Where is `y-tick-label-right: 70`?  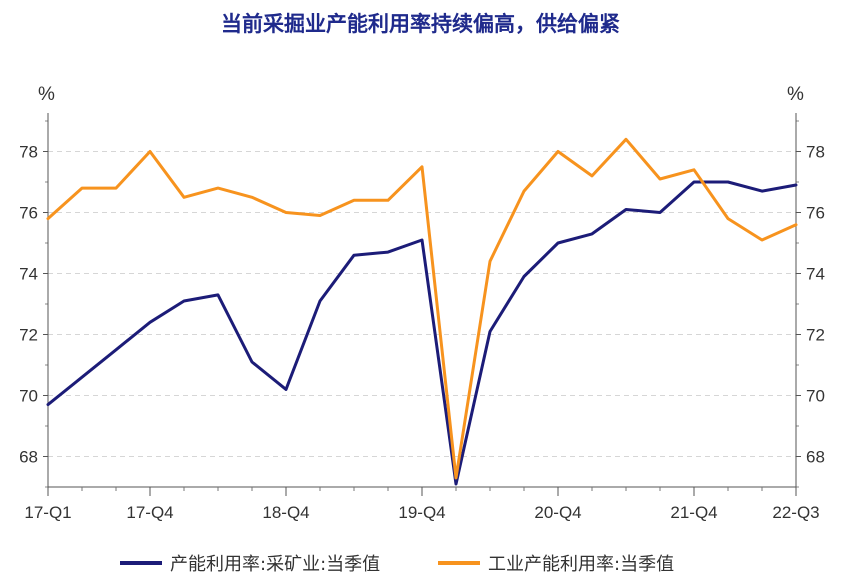 y-tick-label-right: 70 is located at coordinates (815, 396).